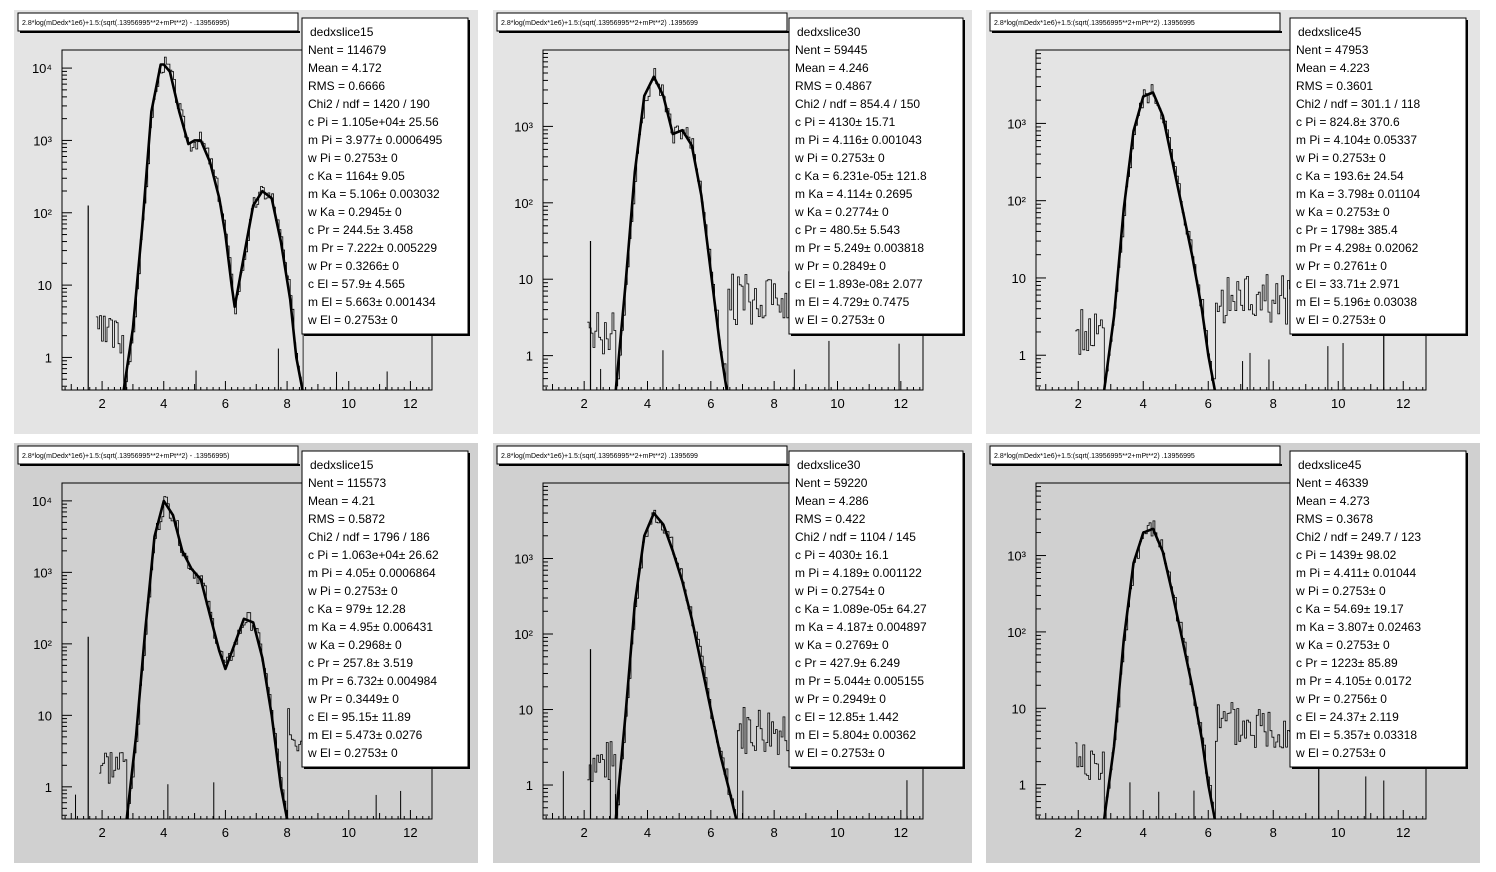  I want to click on stats-row: m Pi = 4.104± 0.05337, so click(1356, 140).